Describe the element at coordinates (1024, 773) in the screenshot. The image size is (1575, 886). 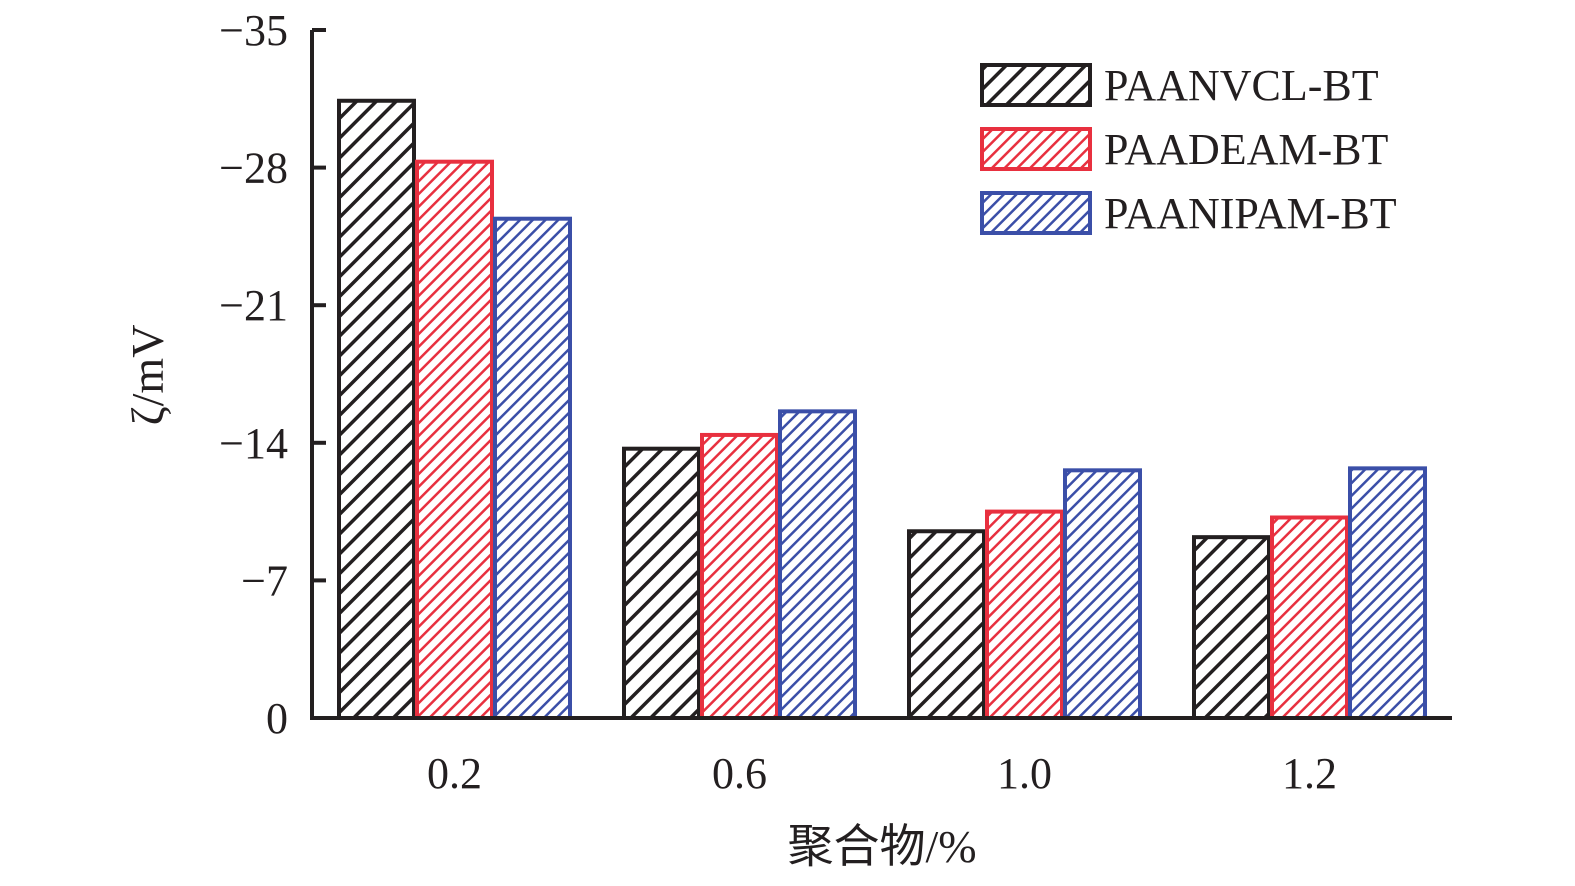
I see `x-tick-label: 1.0` at that location.